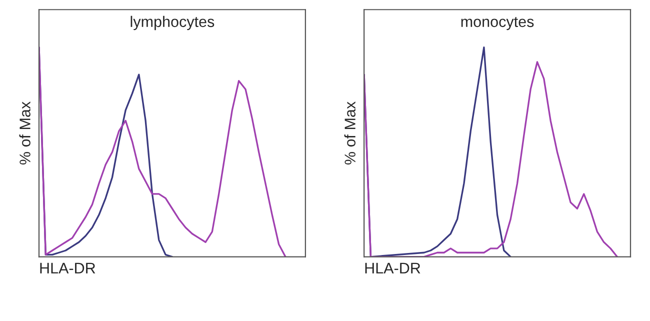 The height and width of the screenshot is (321, 650). I want to click on chart-title: monocytes, so click(497, 23).